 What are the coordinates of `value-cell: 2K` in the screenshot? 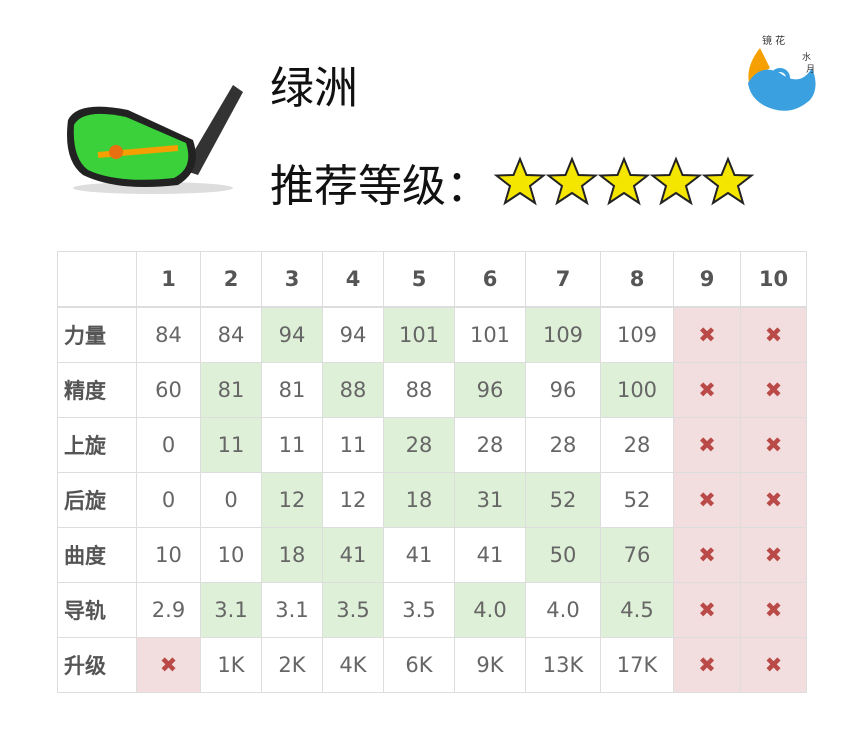 It's located at (292, 665).